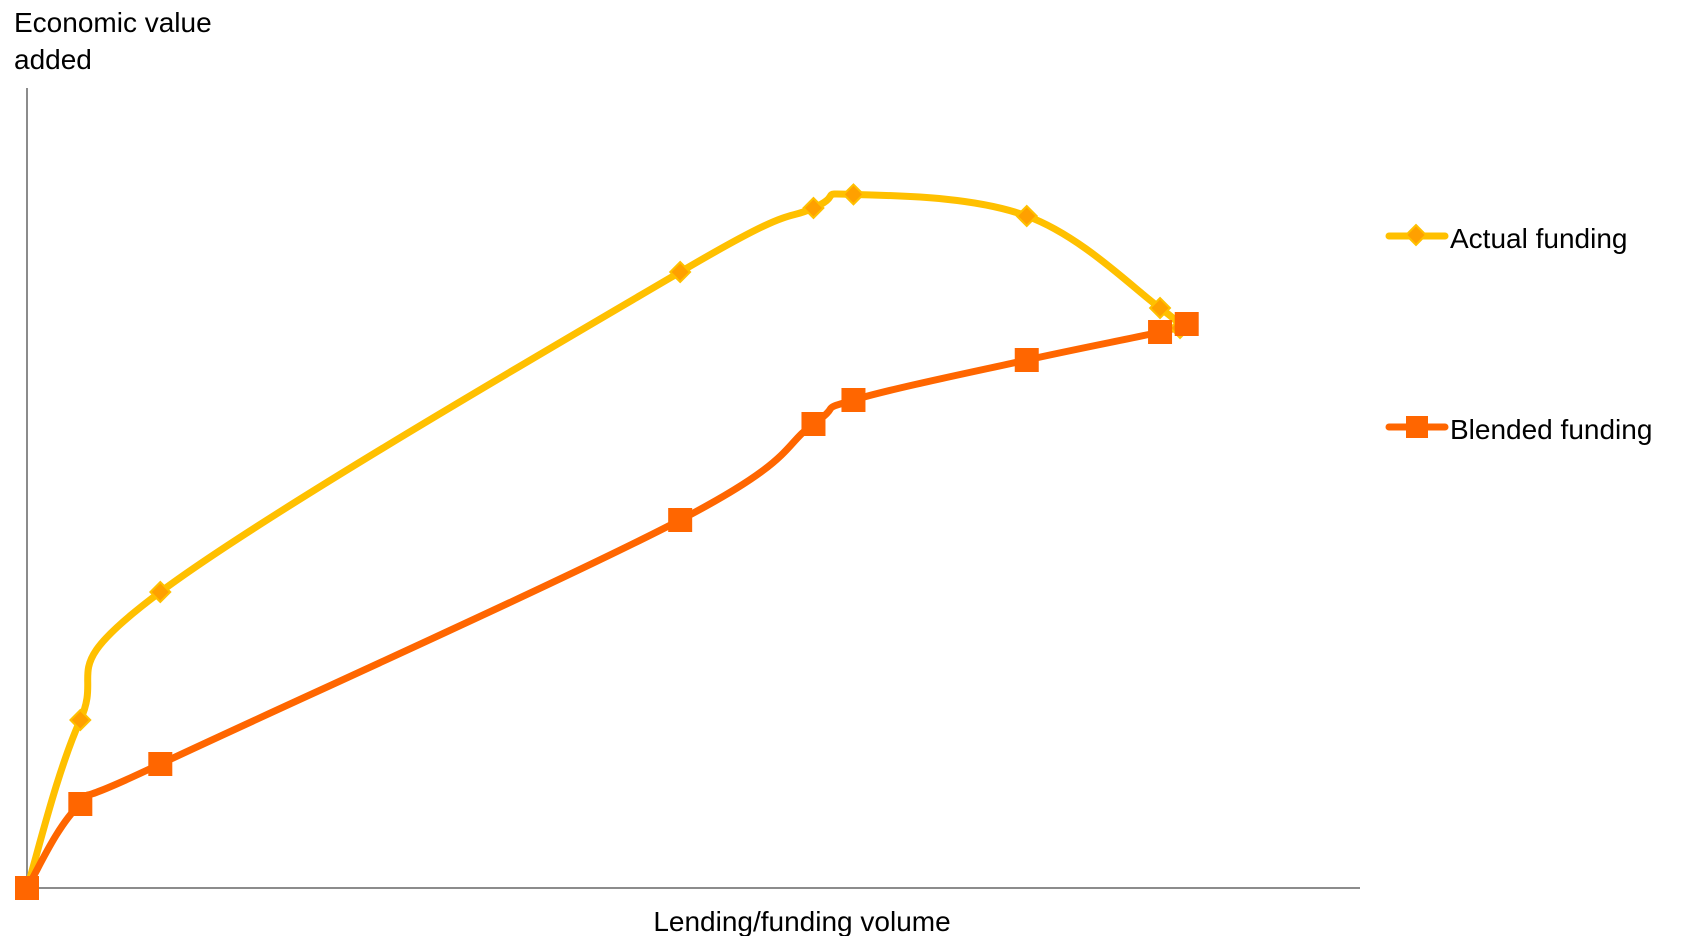  I want to click on y-axis-title-line1: Economic value, so click(113, 22).